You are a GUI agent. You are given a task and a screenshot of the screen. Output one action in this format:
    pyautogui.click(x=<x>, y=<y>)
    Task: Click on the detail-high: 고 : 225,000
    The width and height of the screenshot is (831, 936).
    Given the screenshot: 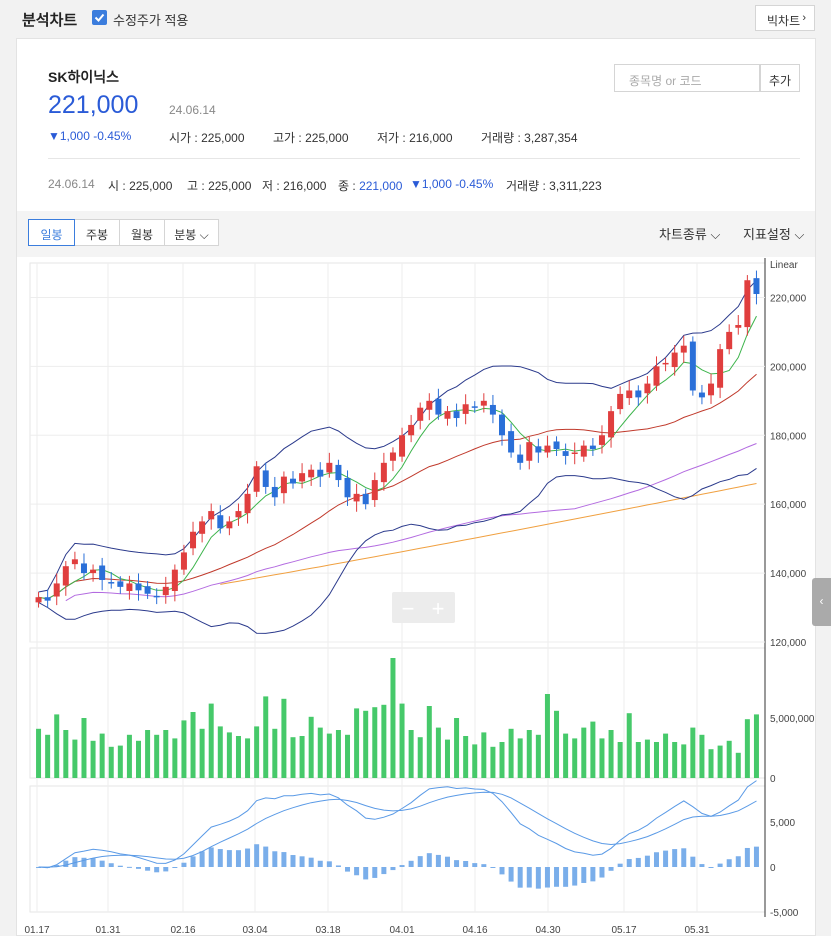 What is the action you would take?
    pyautogui.click(x=219, y=186)
    